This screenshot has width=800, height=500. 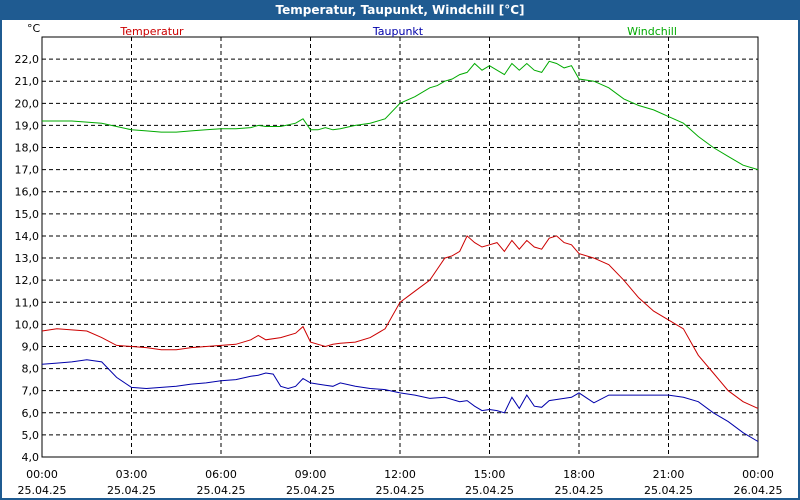 I want to click on y-tick-label: 16,0, so click(x=27, y=192).